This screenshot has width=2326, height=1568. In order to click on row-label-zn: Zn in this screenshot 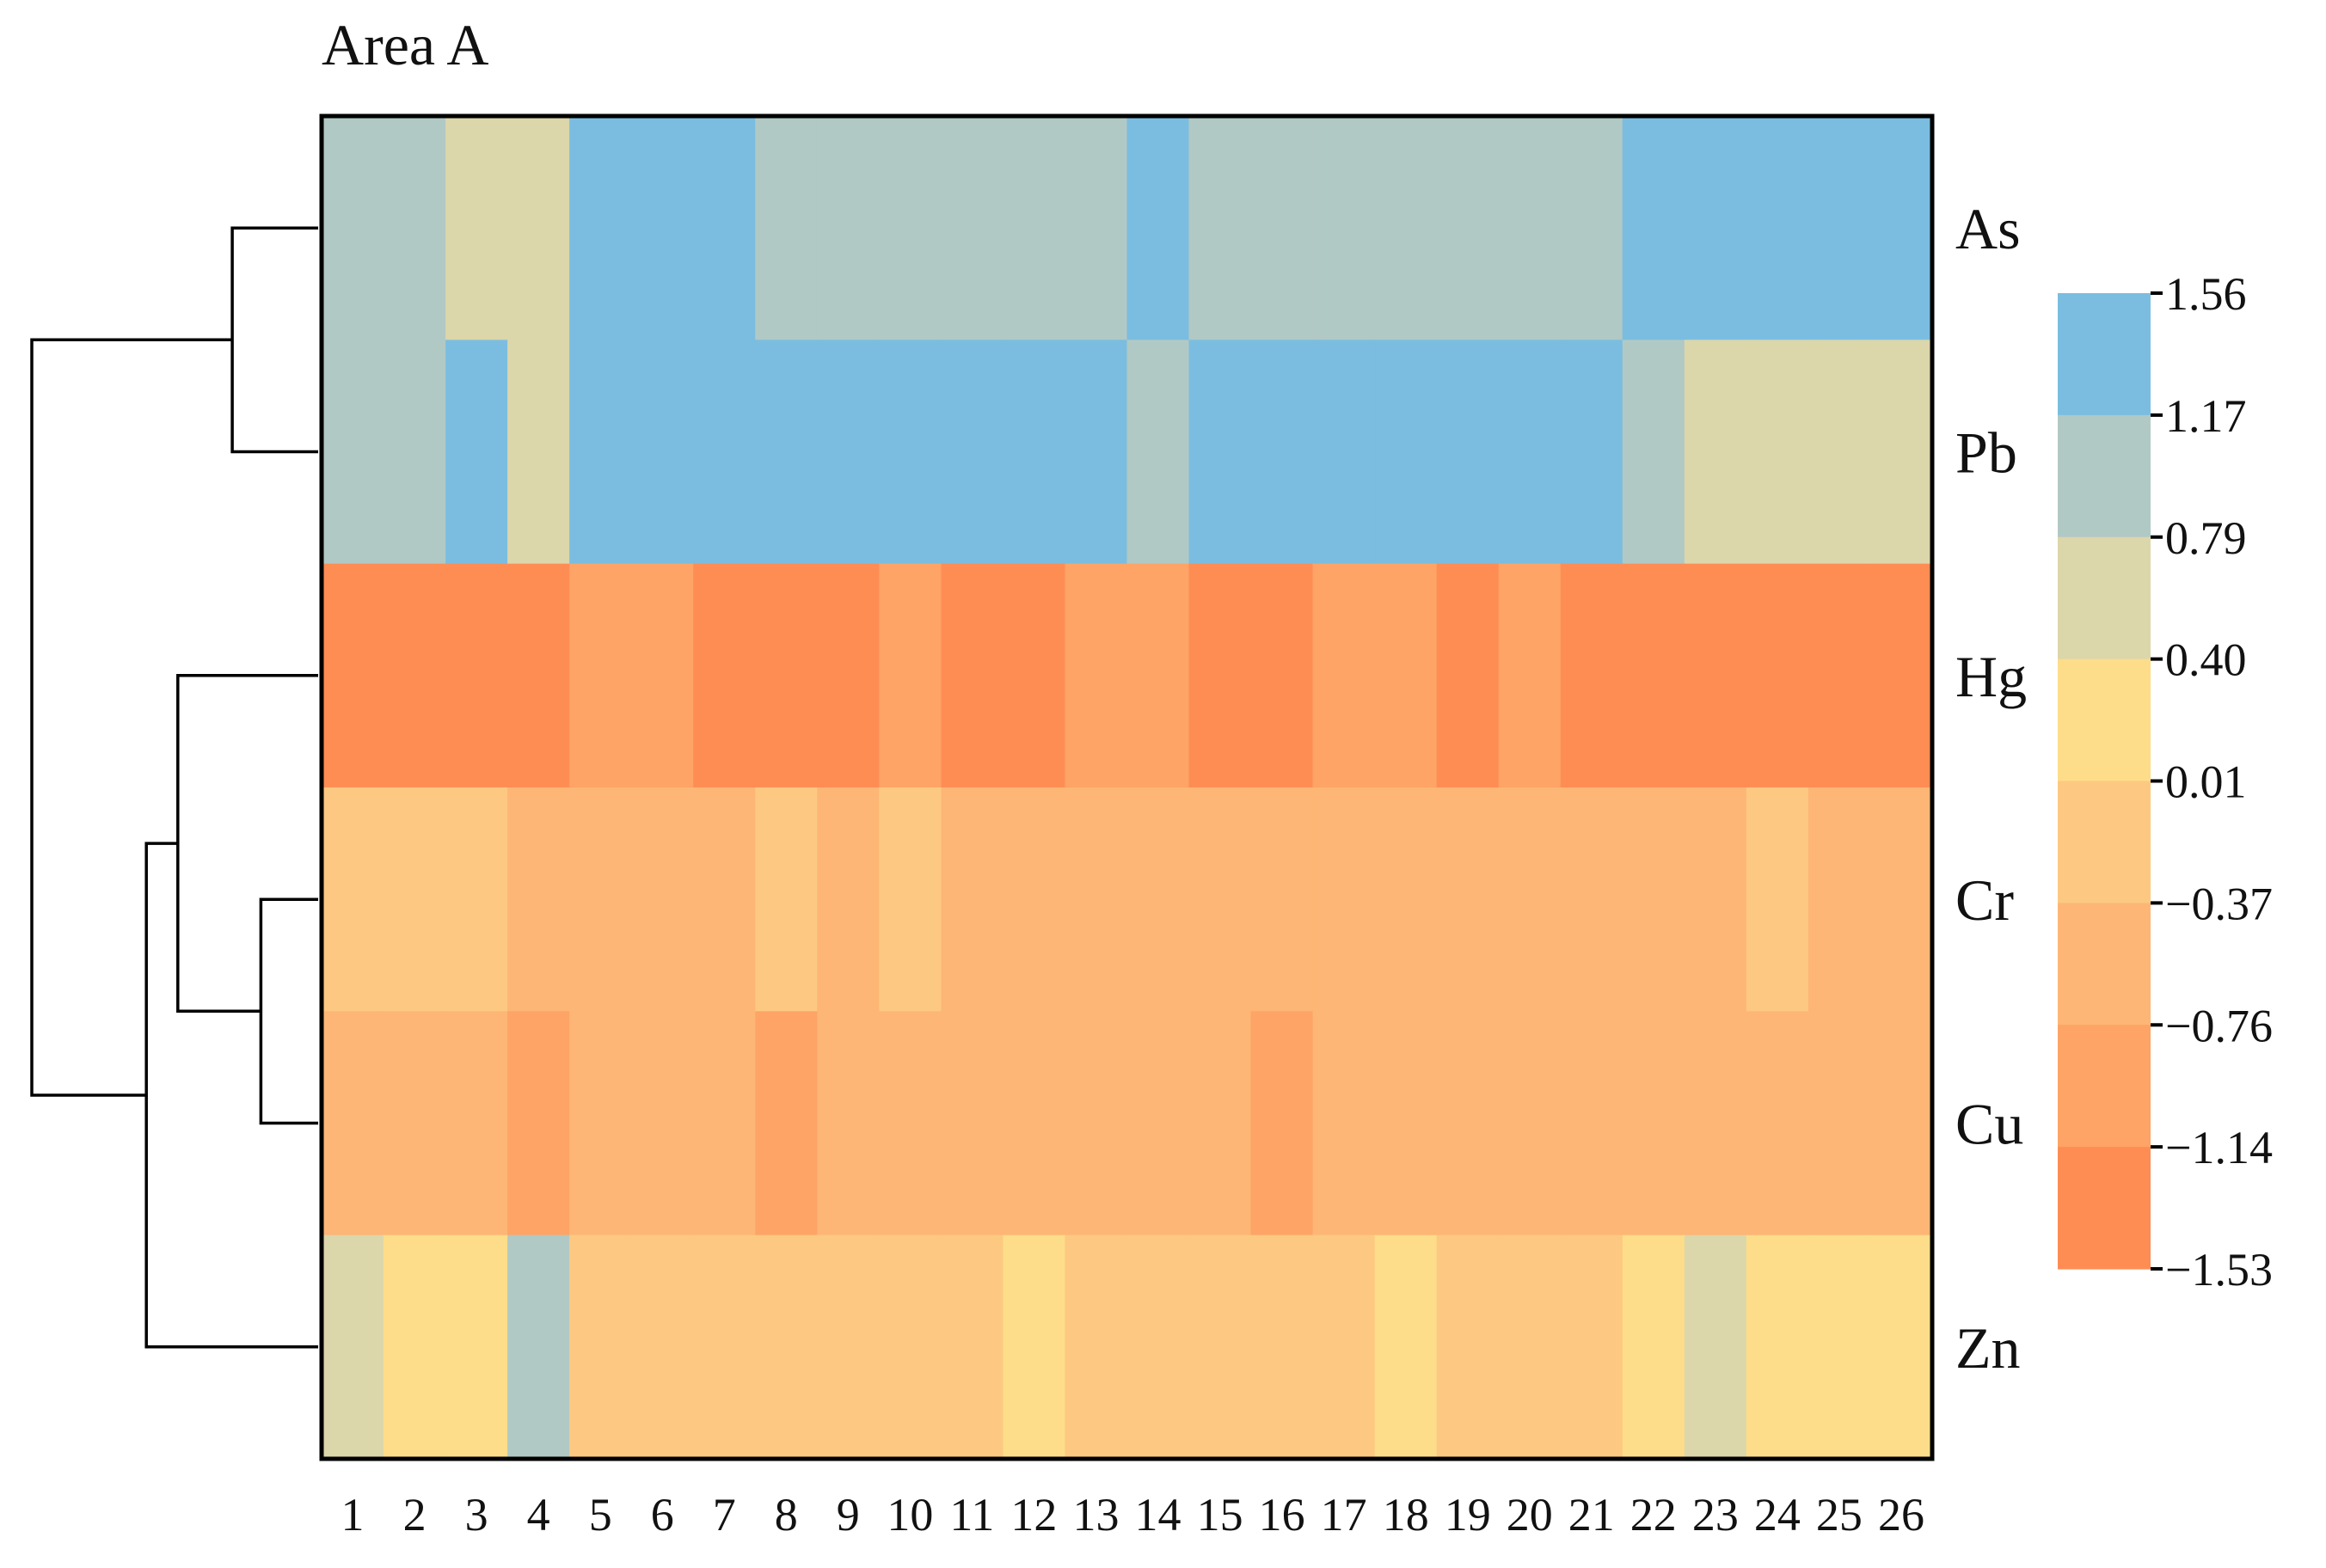, I will do `click(1988, 1348)`.